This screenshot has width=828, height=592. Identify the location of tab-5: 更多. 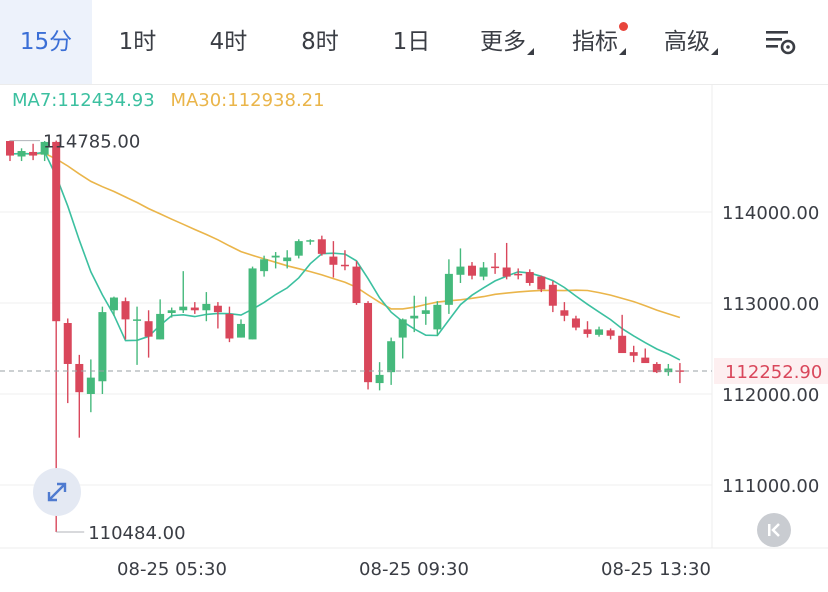
(503, 42).